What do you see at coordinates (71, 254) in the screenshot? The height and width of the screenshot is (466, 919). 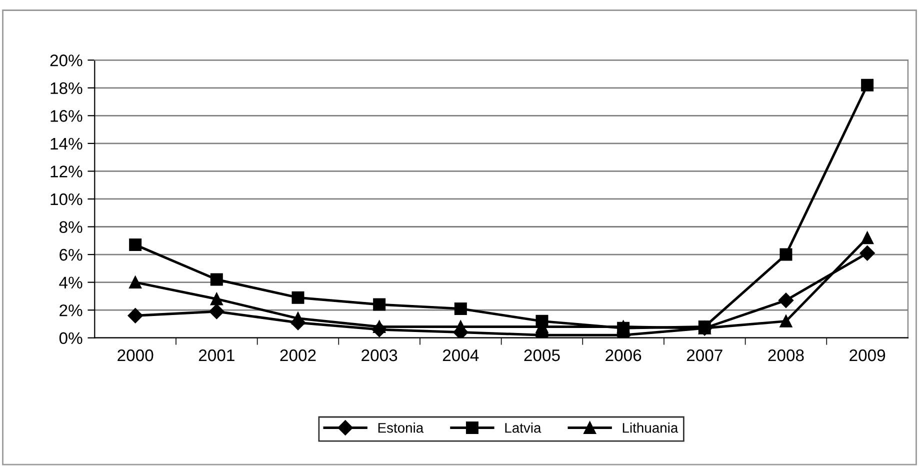 I see `y-tick-label: 6%` at bounding box center [71, 254].